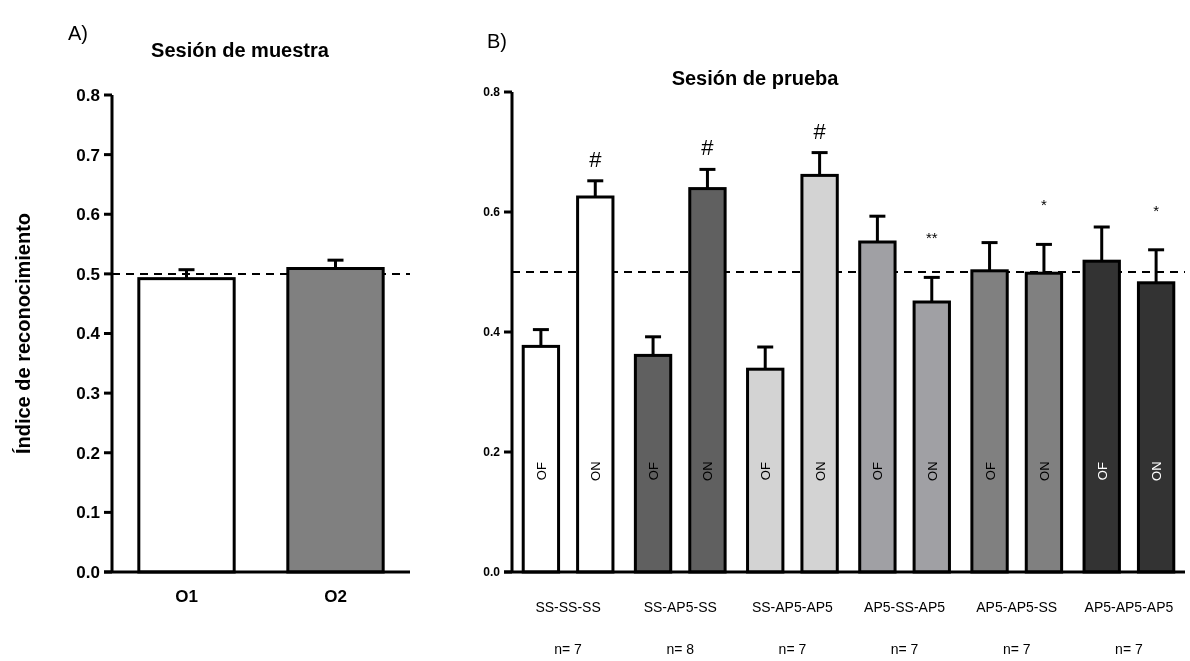 The image size is (1190, 661). I want to click on y-axis-title: Índice de reconocimiento, so click(23, 333).